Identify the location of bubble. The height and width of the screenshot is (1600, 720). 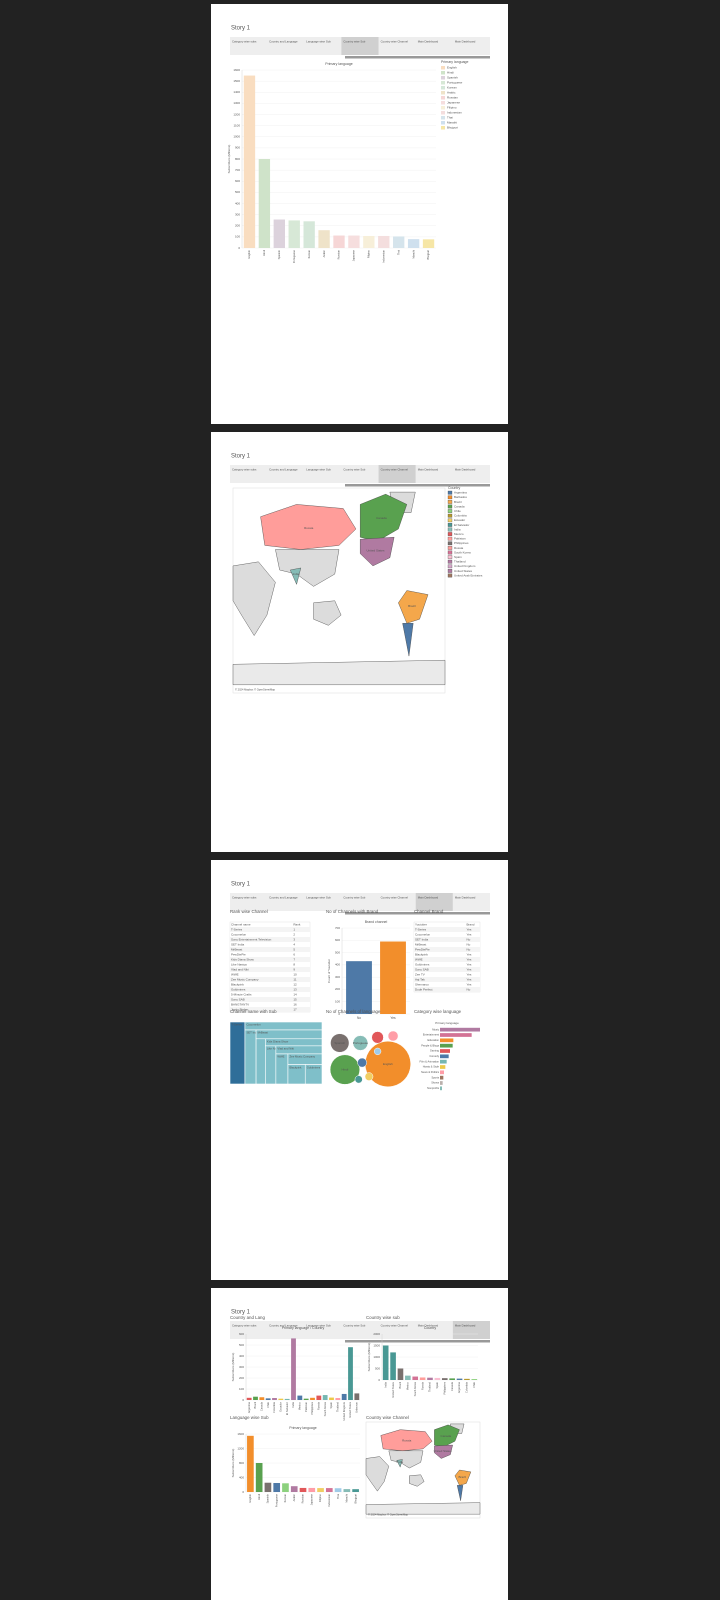
(393, 1036).